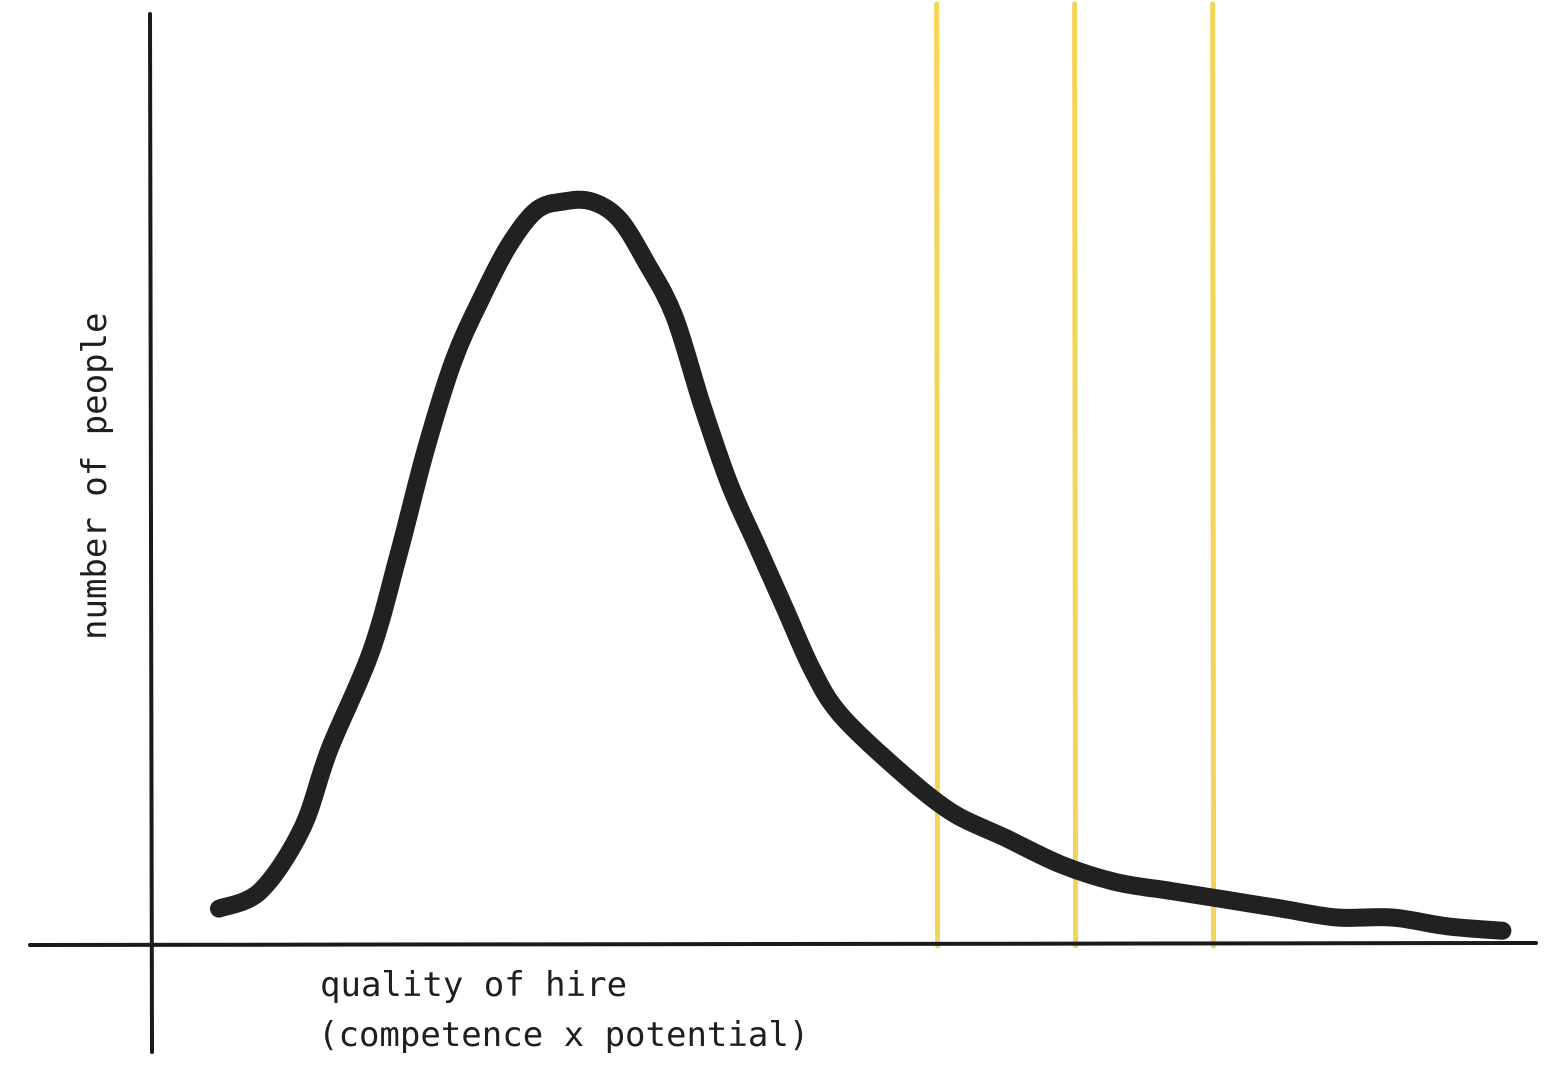  What do you see at coordinates (151, 533) in the screenshot?
I see `y-axis-line` at bounding box center [151, 533].